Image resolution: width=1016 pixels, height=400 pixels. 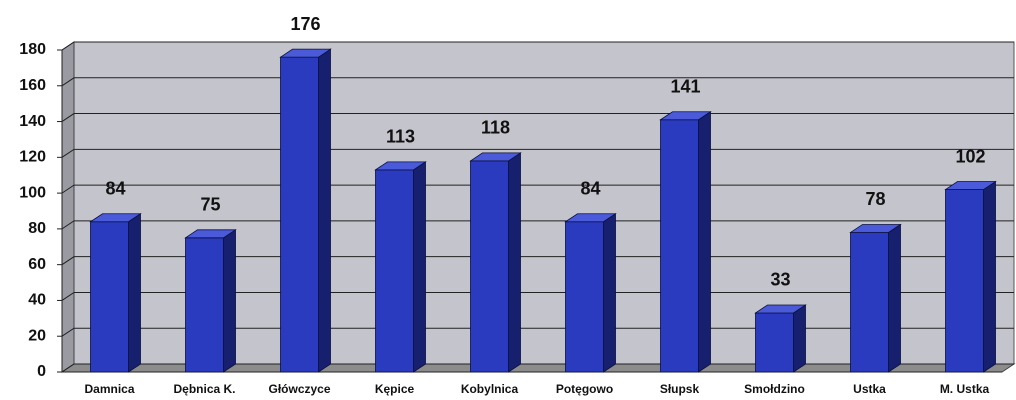 What do you see at coordinates (32, 192) in the screenshot?
I see `y-tick-label: 100` at bounding box center [32, 192].